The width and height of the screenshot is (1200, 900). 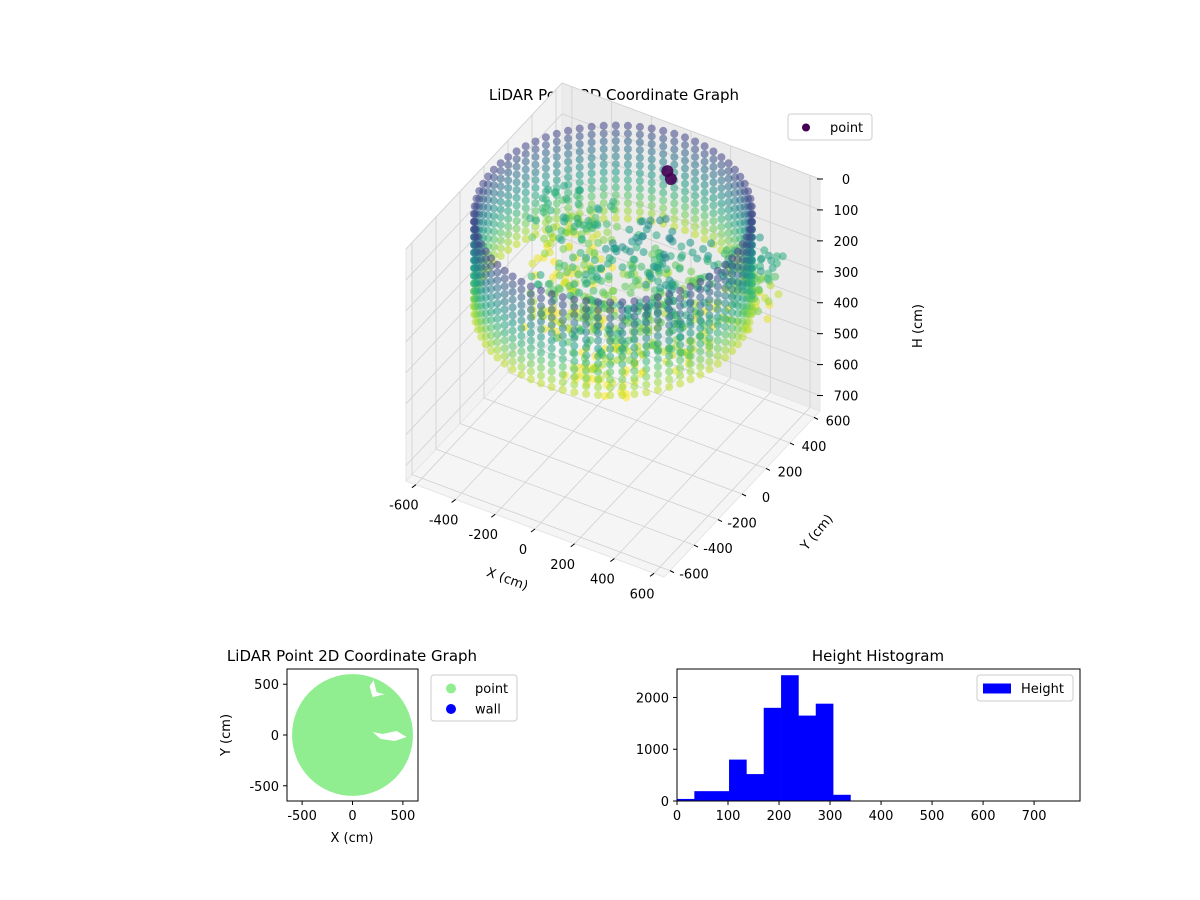 What do you see at coordinates (846, 335) in the screenshot?
I see `z-tick-label: 500` at bounding box center [846, 335].